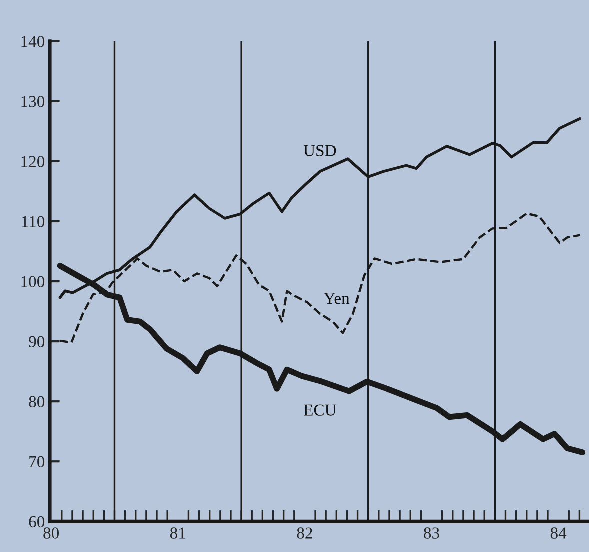 The width and height of the screenshot is (589, 552). Describe the element at coordinates (304, 533) in the screenshot. I see `x-tick-label: 82` at that location.